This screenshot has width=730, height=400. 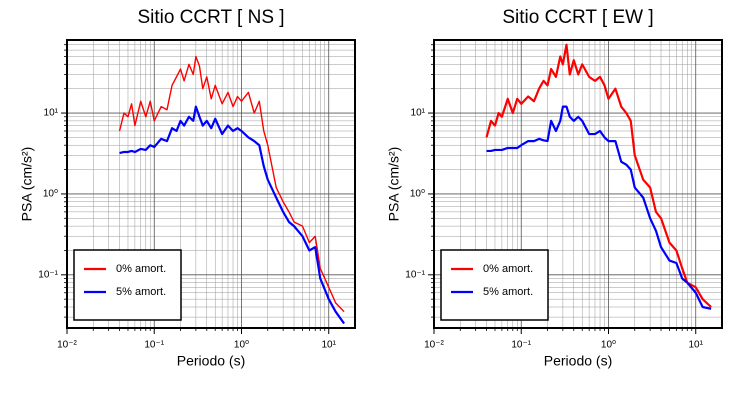 I want to click on chart-title: Sitio CCRT [ EW ], so click(x=577, y=17).